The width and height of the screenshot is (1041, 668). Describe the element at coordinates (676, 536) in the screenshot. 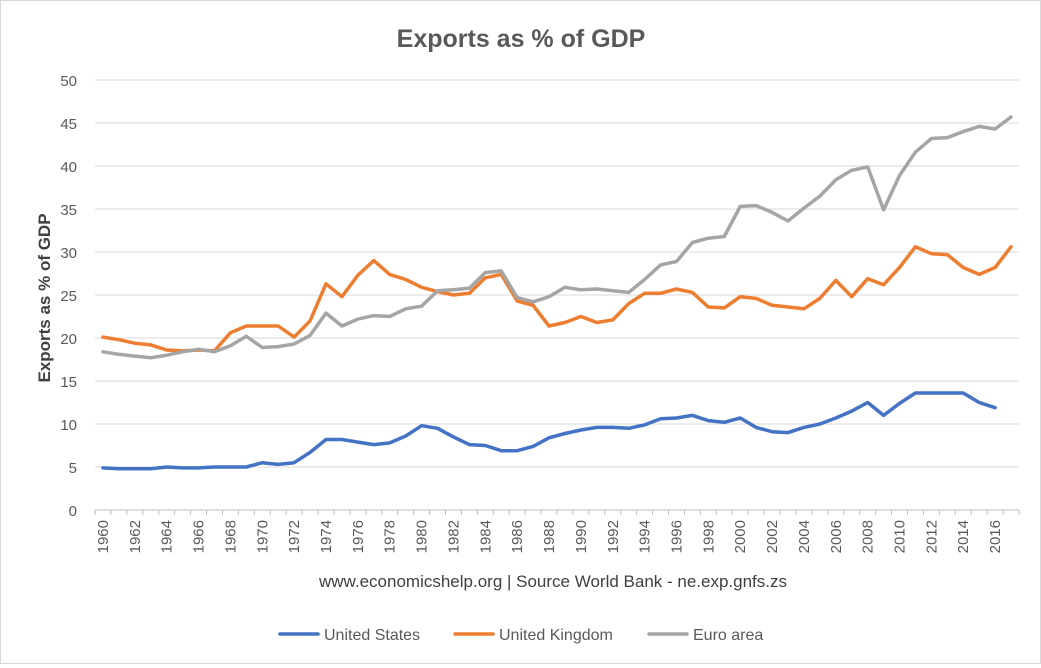

I see `x-tick-label: 1996` at that location.